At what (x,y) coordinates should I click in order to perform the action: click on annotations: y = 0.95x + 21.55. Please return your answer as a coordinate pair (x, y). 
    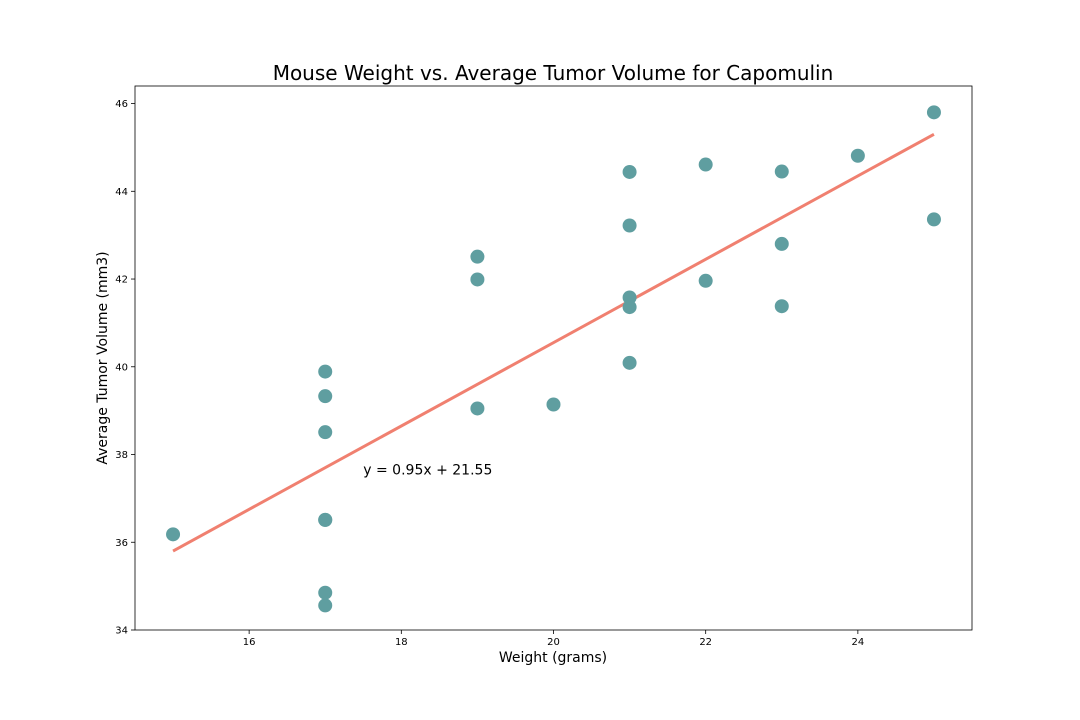
    Looking at the image, I should click on (427, 470).